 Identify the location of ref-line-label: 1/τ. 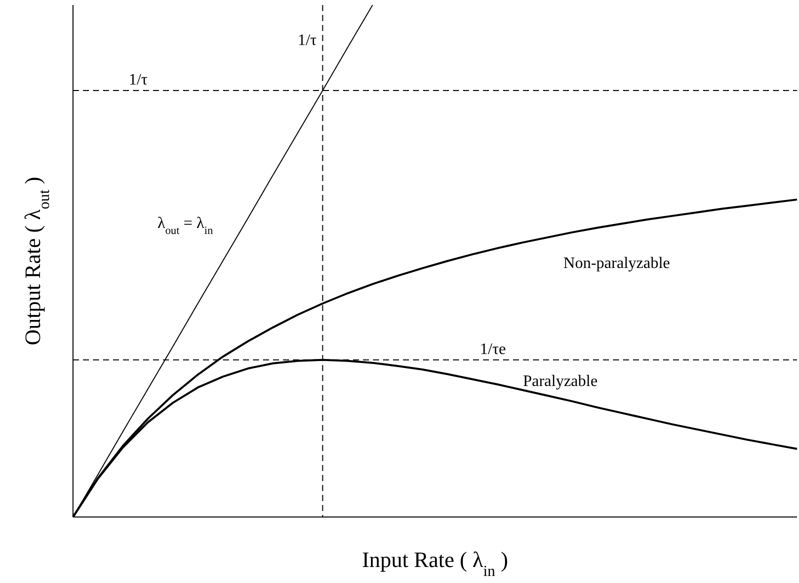
(138, 80).